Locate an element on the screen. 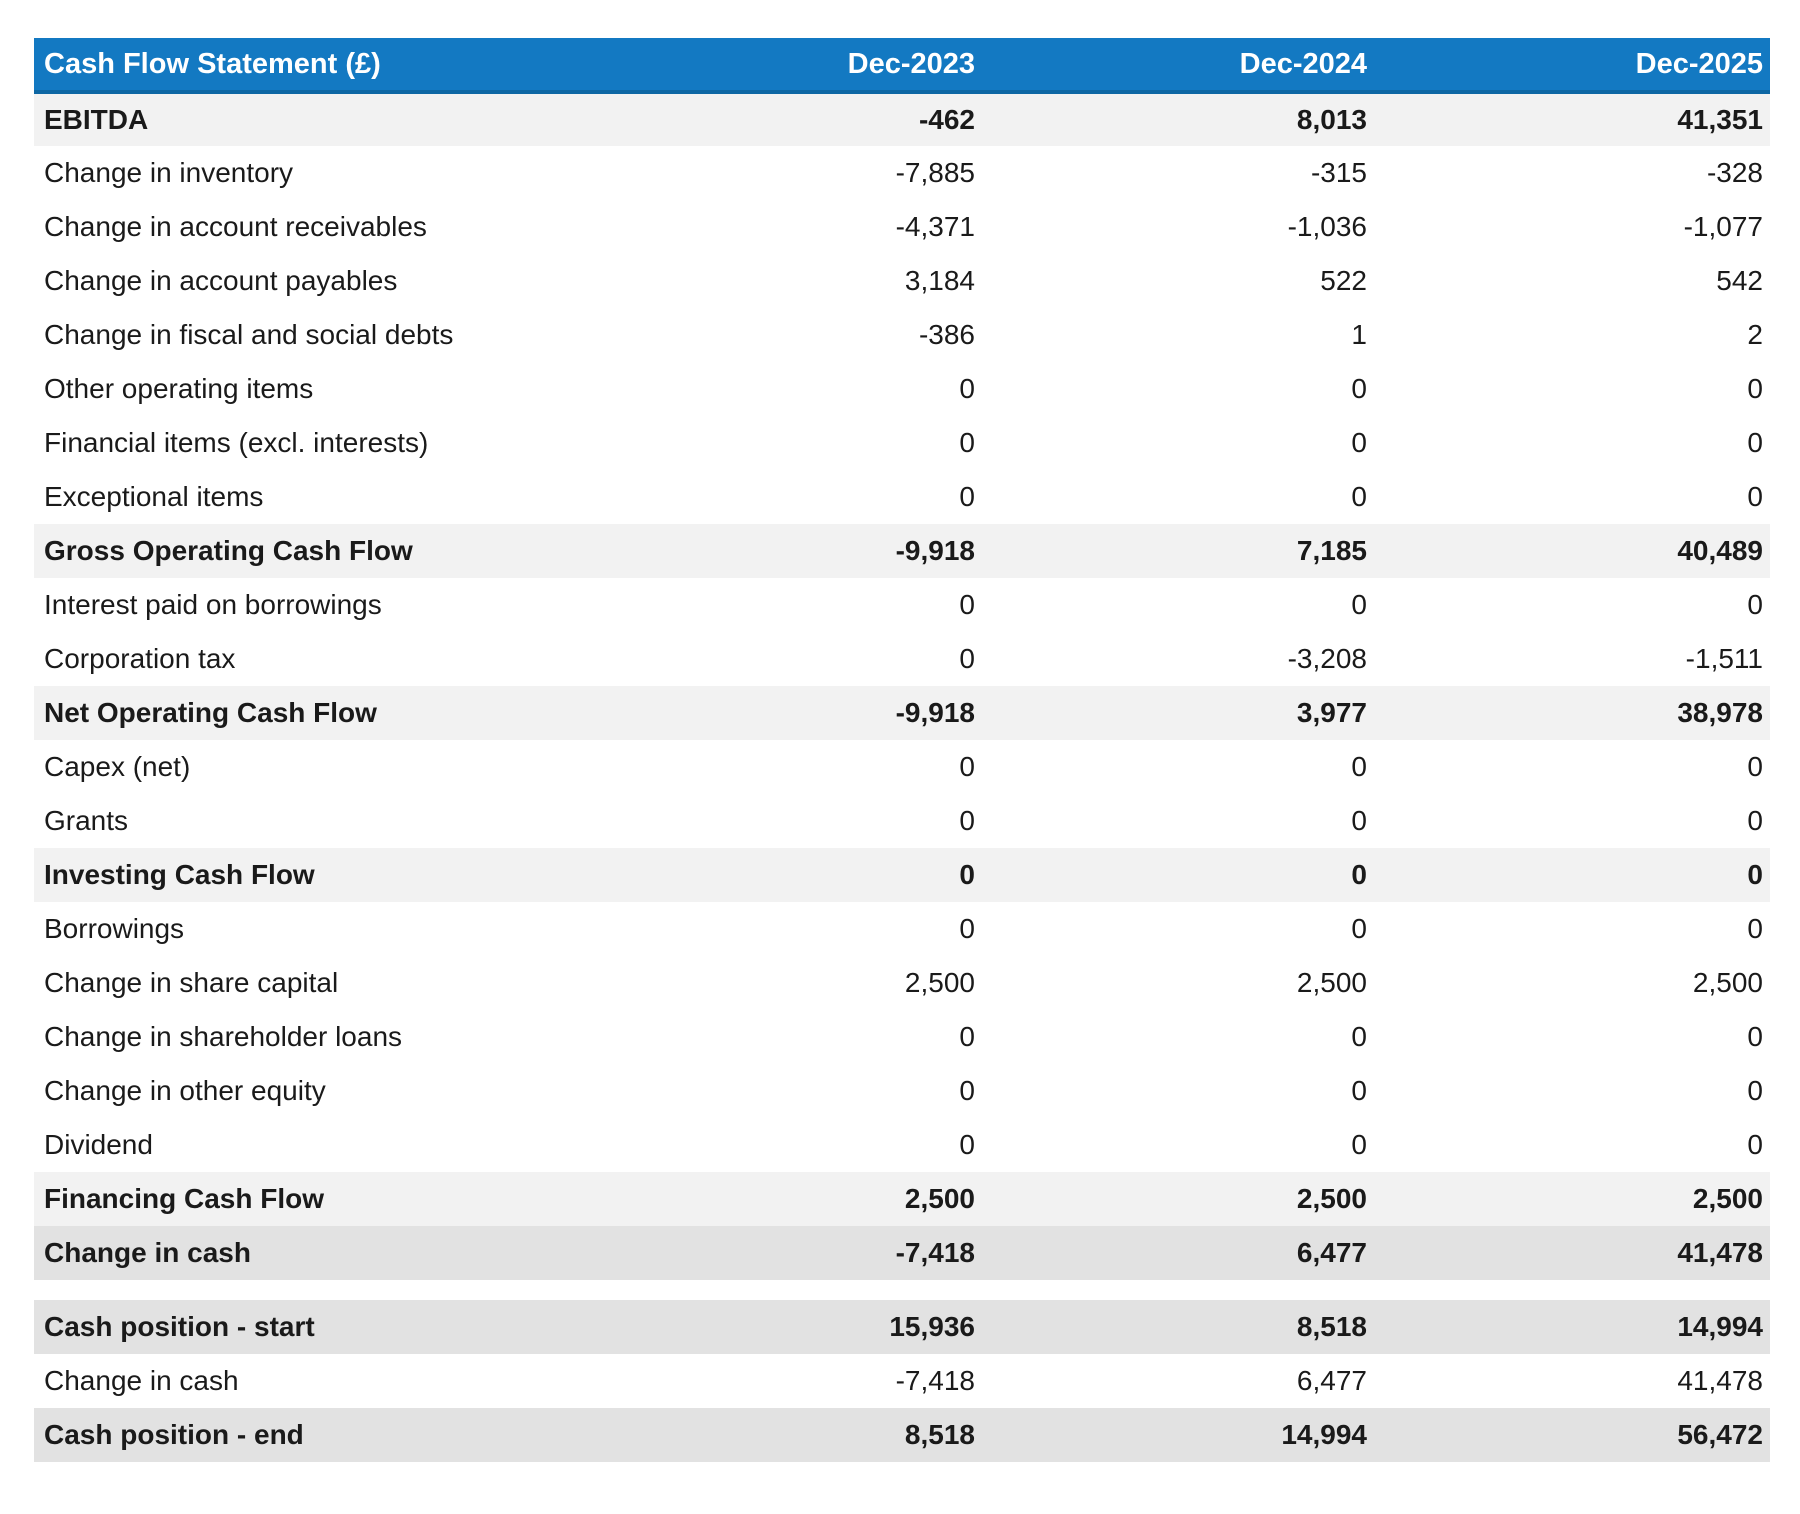 The image size is (1800, 1514). cell-dec-2023: 15,936 is located at coordinates (786, 1327).